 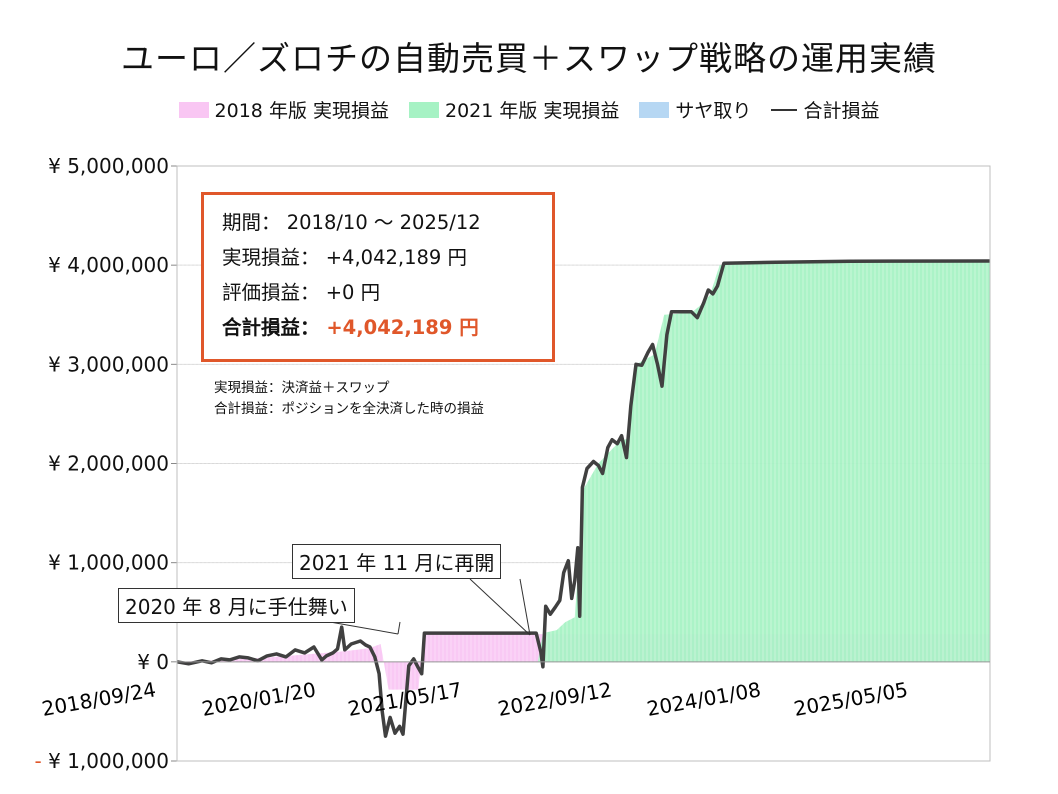 I want to click on ytick-label-5: ¥ 4,000,000, so click(x=108, y=265).